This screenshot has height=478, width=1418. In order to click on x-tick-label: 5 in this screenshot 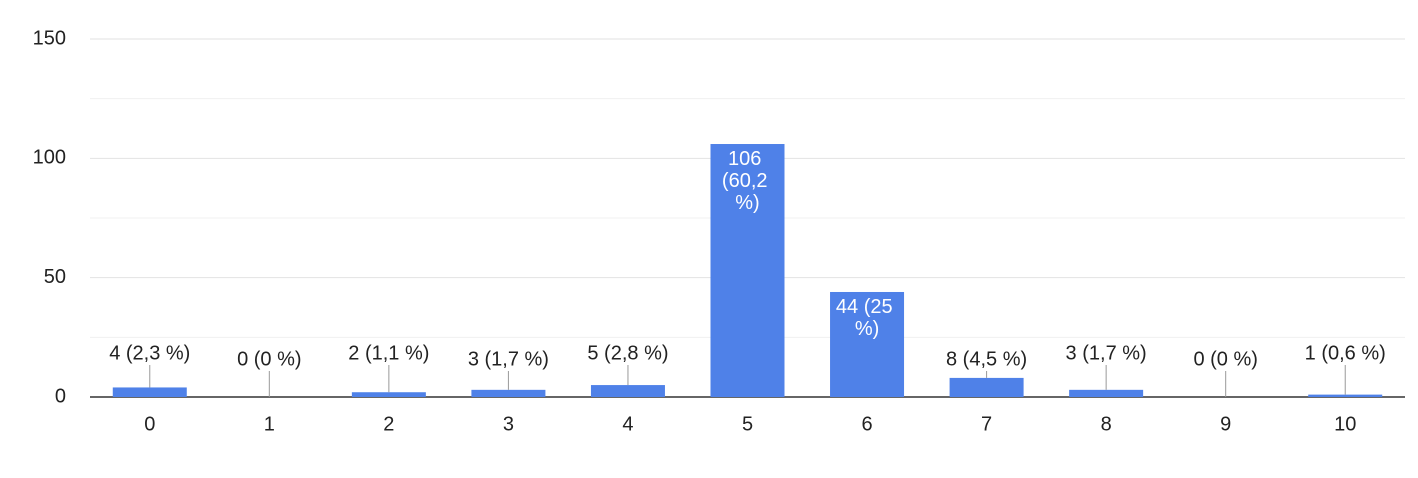, I will do `click(747, 424)`.